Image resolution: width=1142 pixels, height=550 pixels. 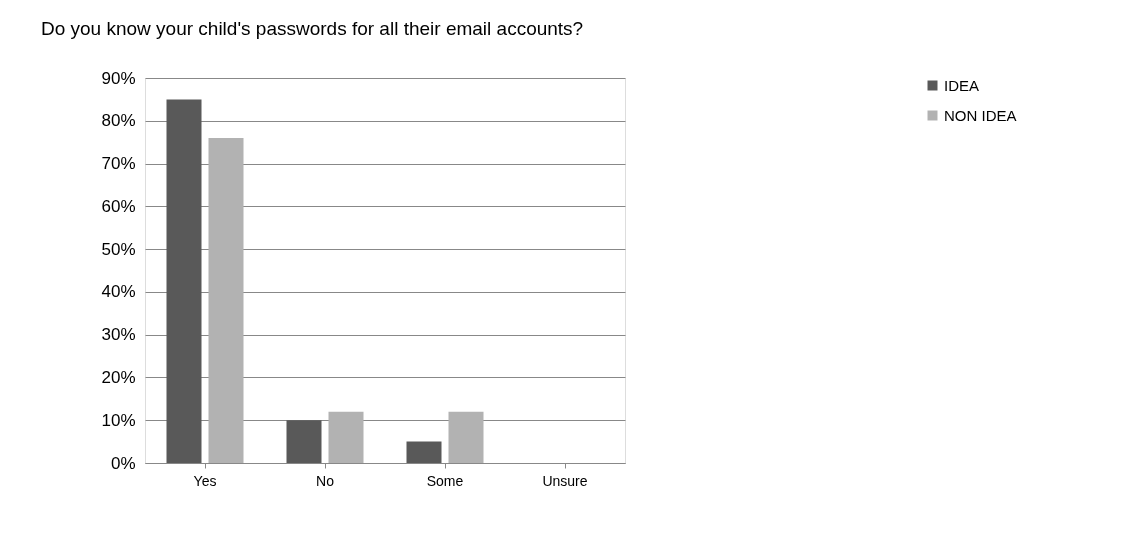 I want to click on y-tick-label: 0%, so click(x=123, y=463).